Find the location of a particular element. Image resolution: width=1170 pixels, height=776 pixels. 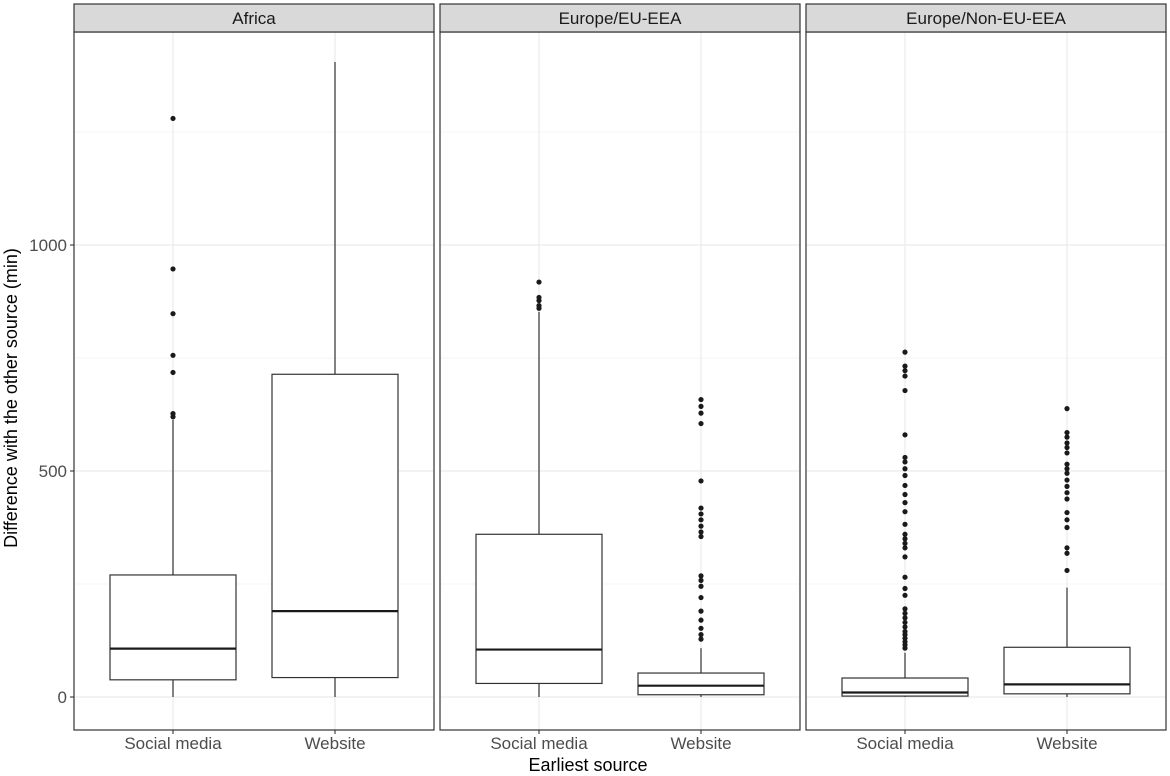

facet-label: Africa is located at coordinates (254, 18).